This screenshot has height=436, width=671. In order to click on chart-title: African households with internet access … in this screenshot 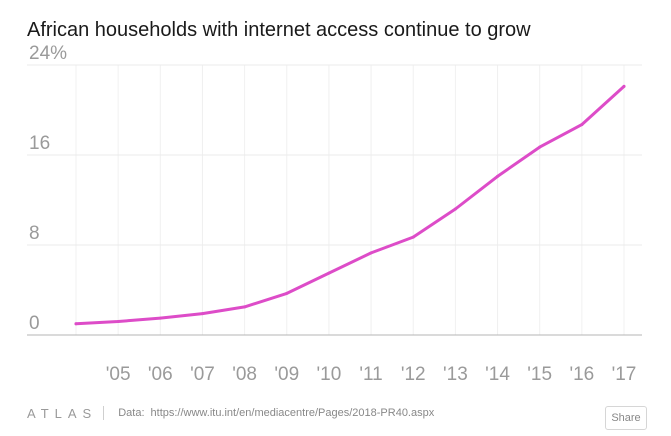, I will do `click(279, 30)`.